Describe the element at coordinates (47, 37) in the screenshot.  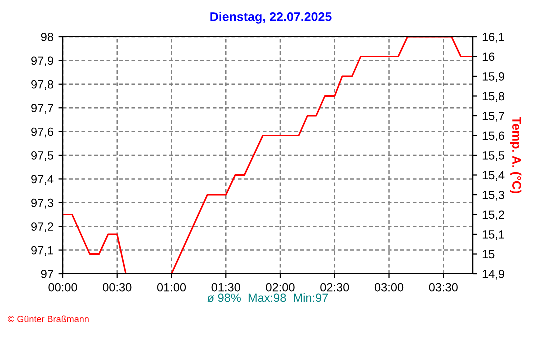
I see `y-tick-label: 98` at that location.